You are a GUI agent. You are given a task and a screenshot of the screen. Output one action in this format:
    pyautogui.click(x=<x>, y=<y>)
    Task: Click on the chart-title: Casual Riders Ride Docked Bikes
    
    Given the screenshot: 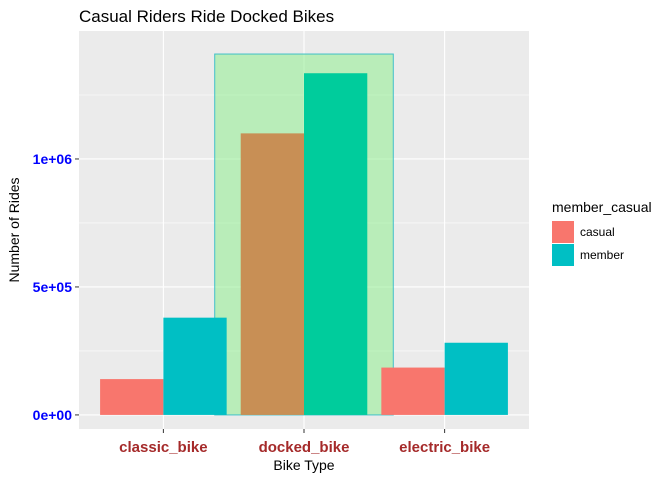 What is the action you would take?
    pyautogui.click(x=206, y=16)
    